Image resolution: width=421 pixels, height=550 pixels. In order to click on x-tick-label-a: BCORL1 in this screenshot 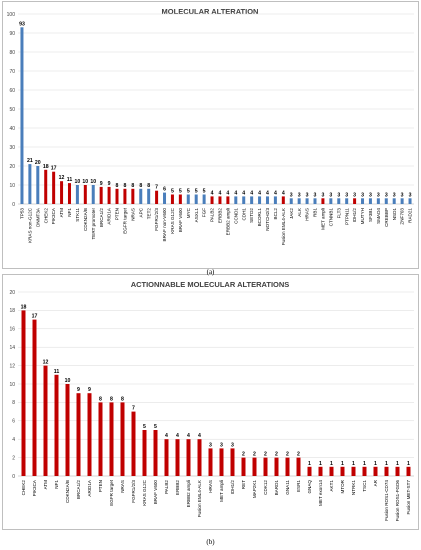, I will do `click(259, 217)`.